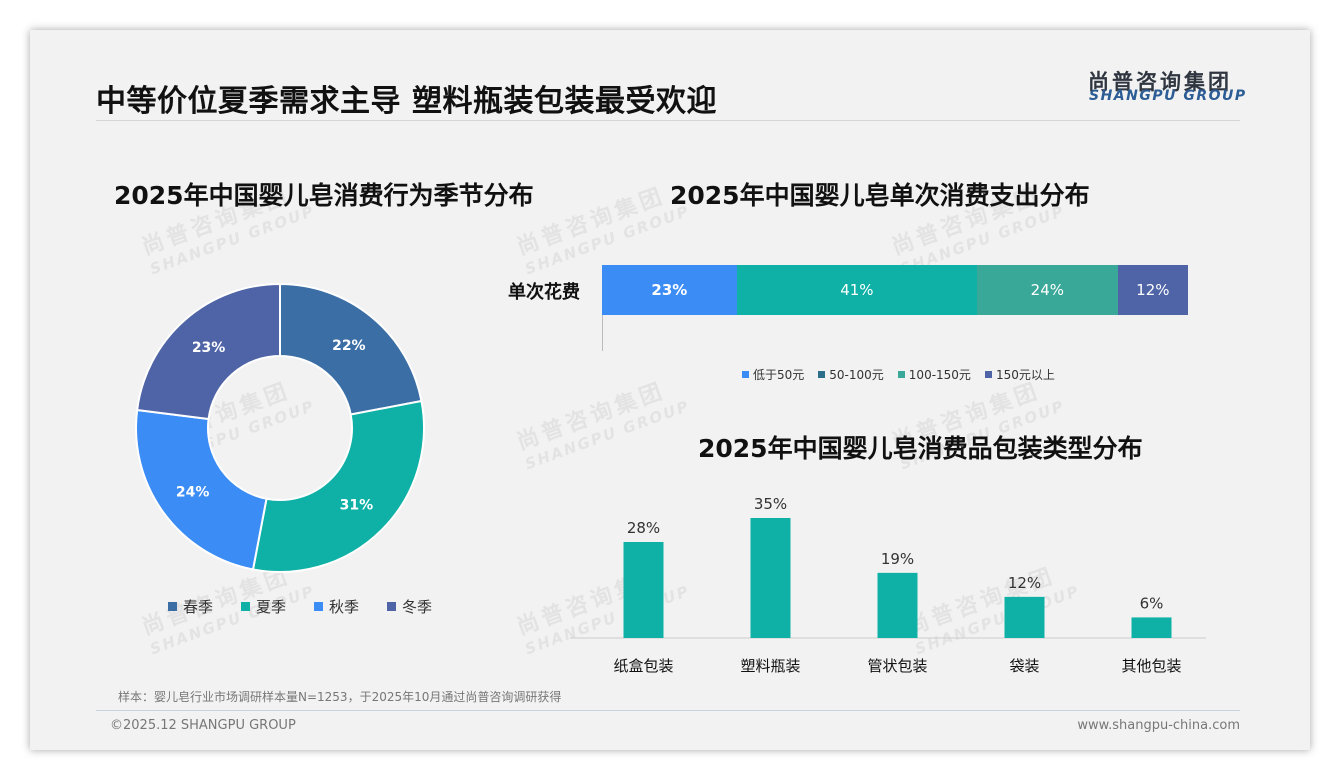 This screenshot has width=1340, height=780. I want to click on legend-item-spring: 春季, so click(190, 606).